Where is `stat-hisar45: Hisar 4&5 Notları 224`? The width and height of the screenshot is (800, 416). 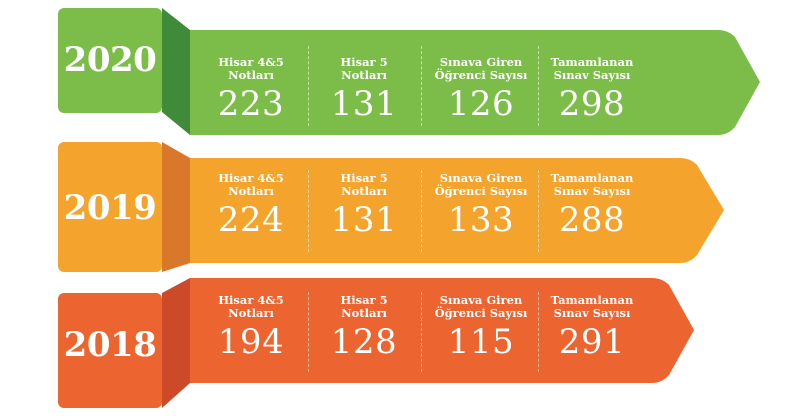
stat-hisar45: Hisar 4&5 Notları 224 is located at coordinates (251, 205).